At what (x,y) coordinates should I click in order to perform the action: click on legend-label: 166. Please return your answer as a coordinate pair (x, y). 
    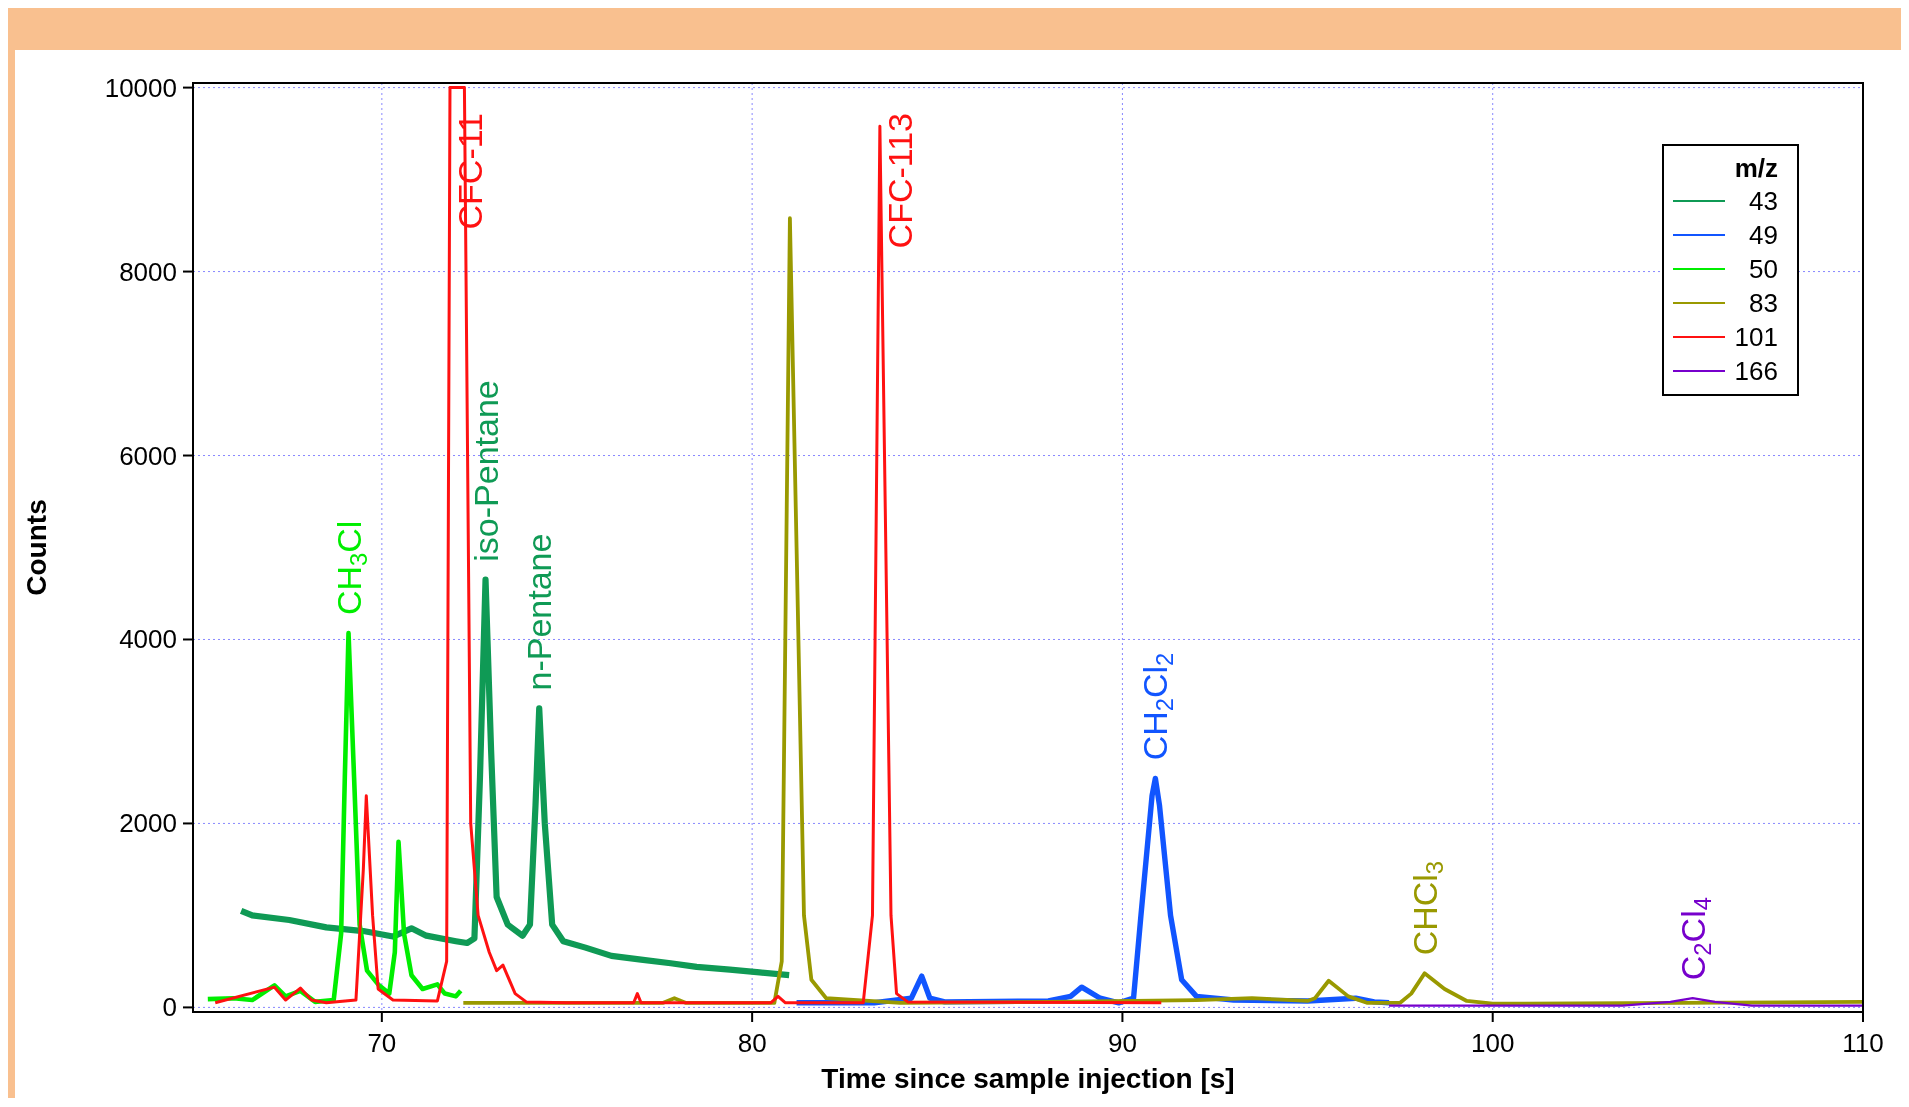
    Looking at the image, I should click on (1756, 371).